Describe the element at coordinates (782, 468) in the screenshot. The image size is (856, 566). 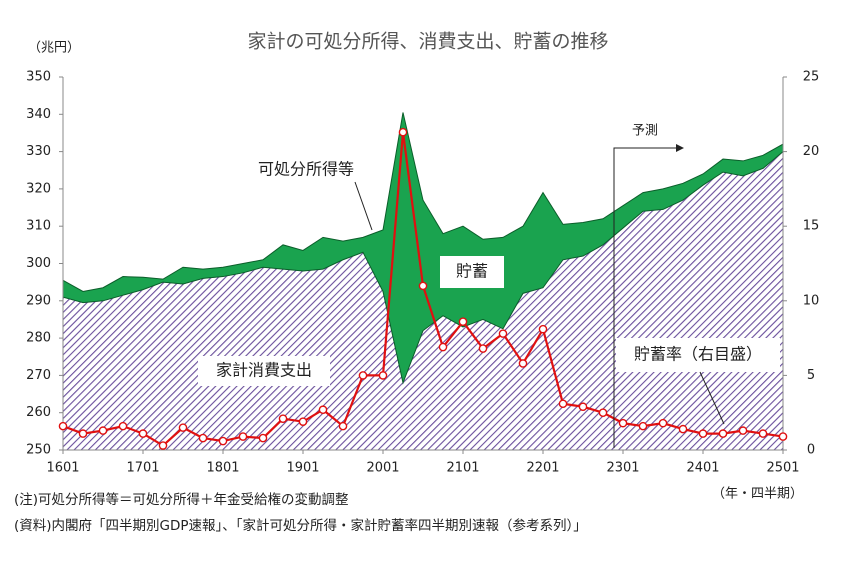
I see `x-tick-label: 2501` at that location.